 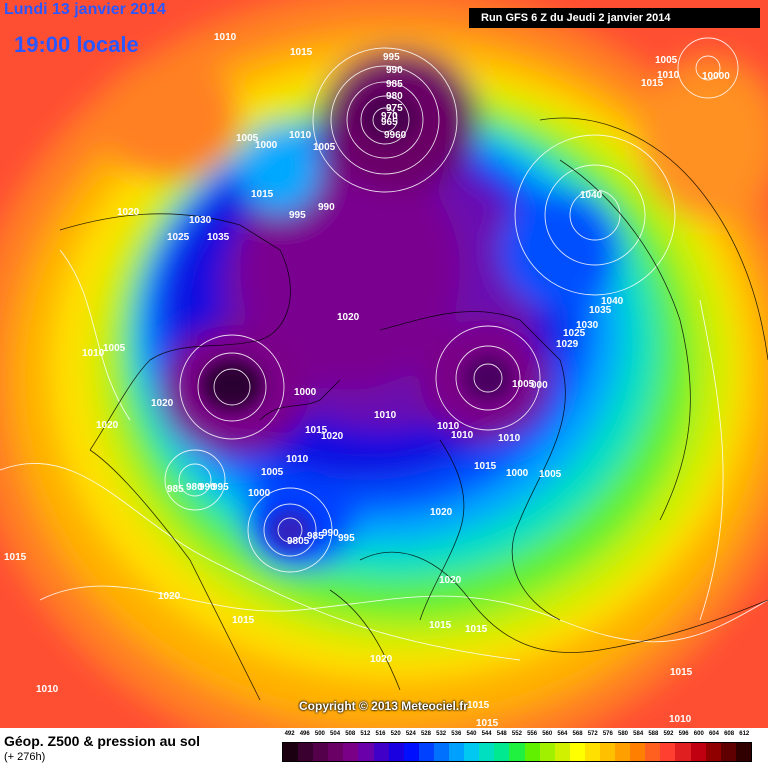 What do you see at coordinates (729, 734) in the screenshot?
I see `scale-tick: 608` at bounding box center [729, 734].